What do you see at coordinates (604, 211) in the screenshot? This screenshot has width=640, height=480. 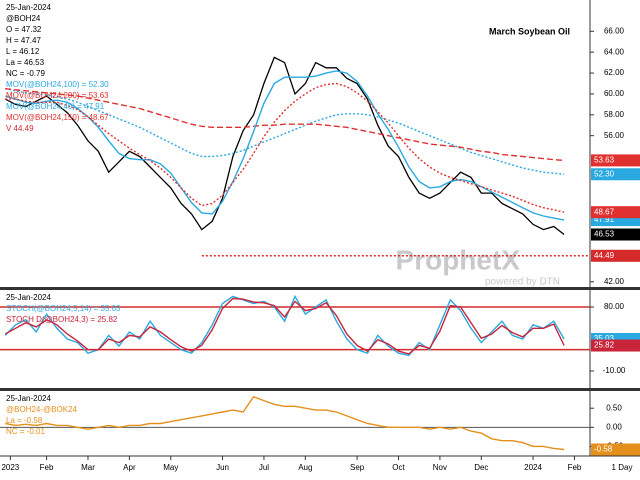 I see `last-value-label: 48.67` at bounding box center [604, 211].